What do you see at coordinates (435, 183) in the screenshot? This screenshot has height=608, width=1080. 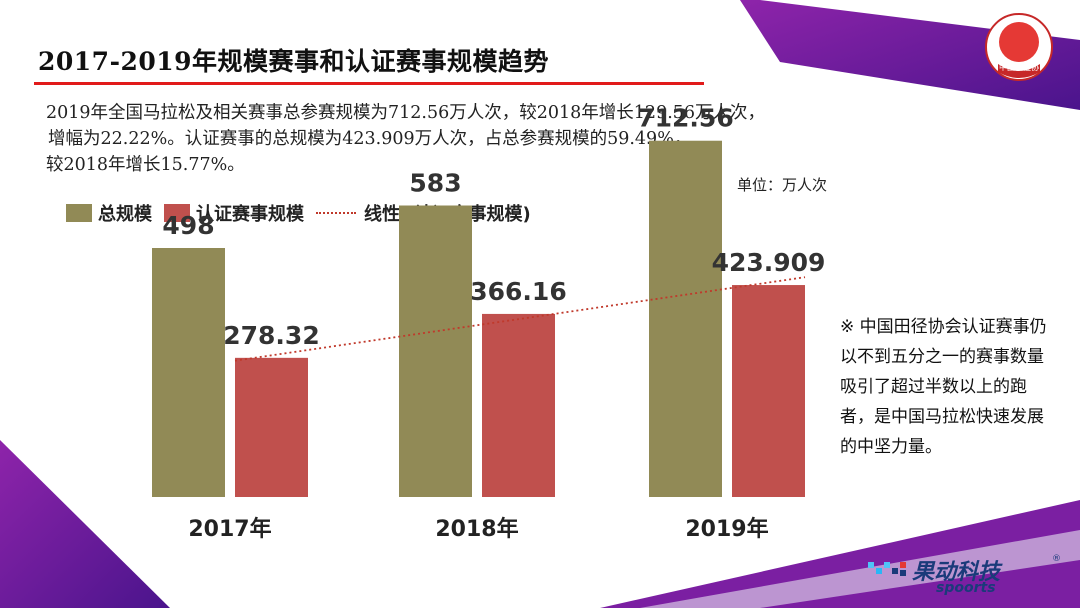 I see `data-label: 583` at bounding box center [435, 183].